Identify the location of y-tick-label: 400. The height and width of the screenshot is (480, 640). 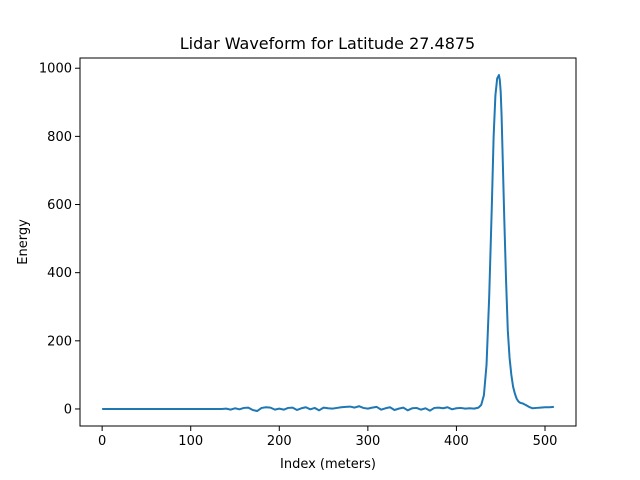
(59, 273).